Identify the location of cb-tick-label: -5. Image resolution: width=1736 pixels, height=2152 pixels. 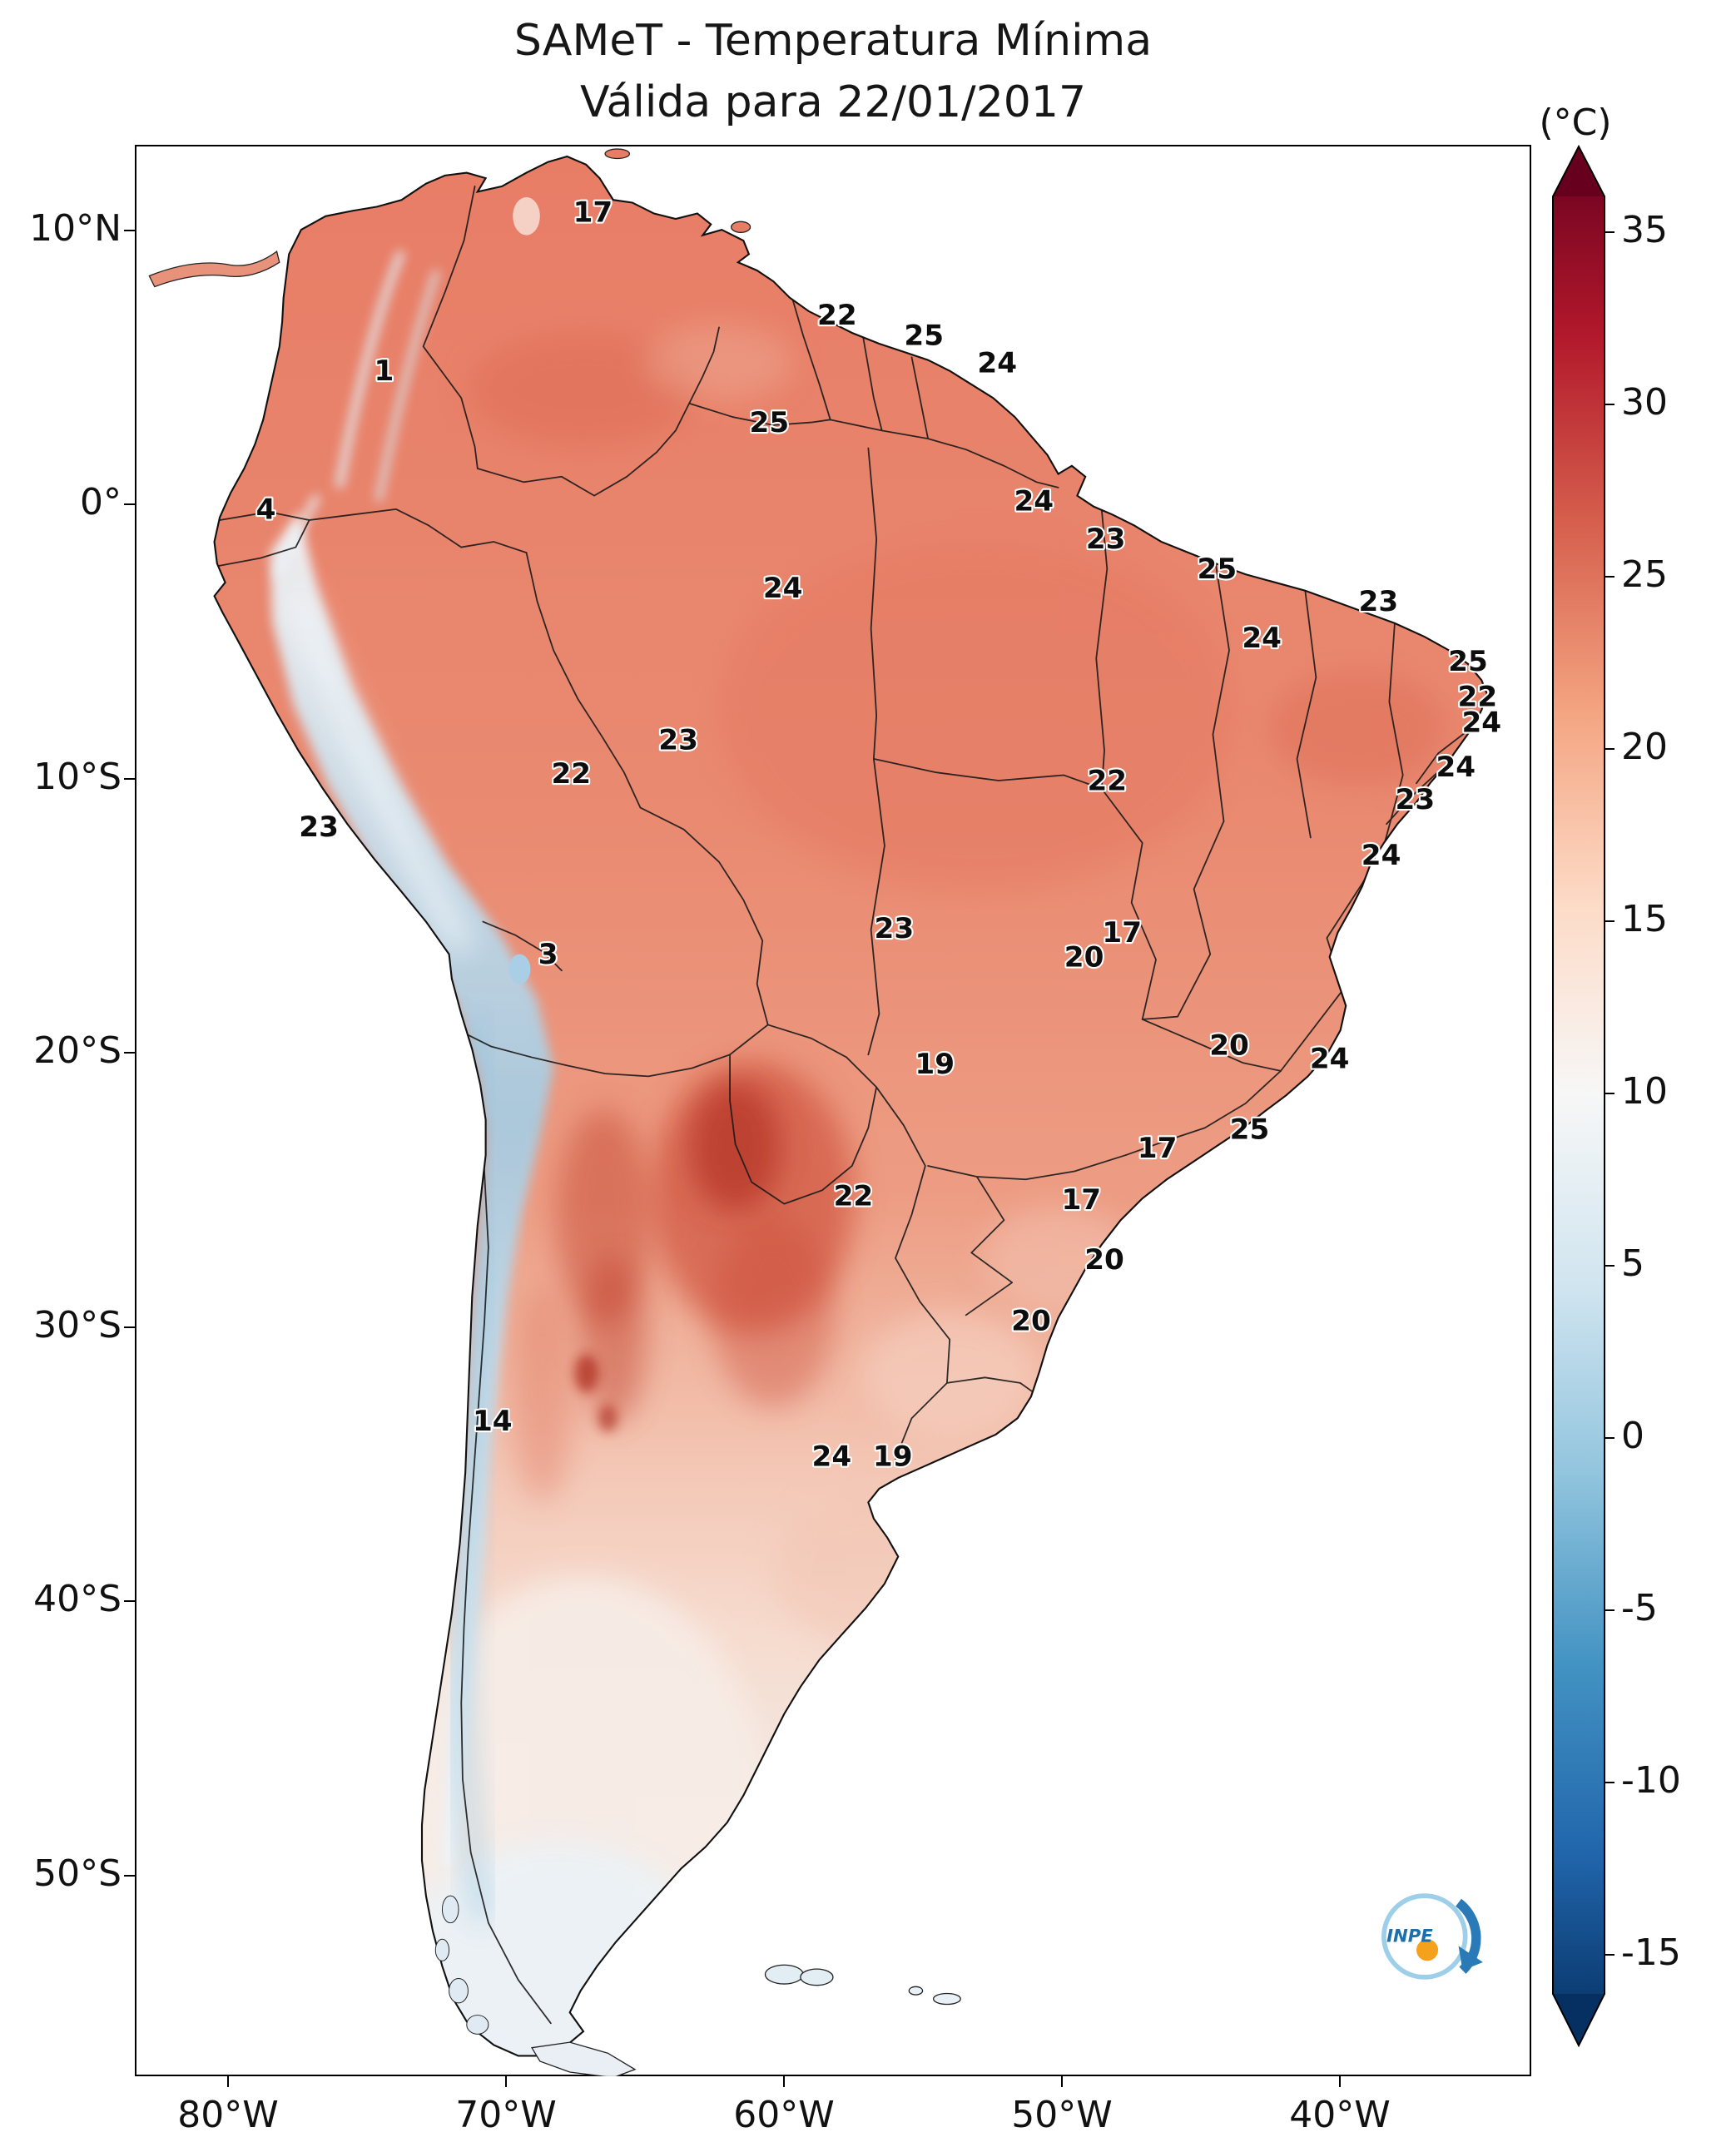
(1639, 1608).